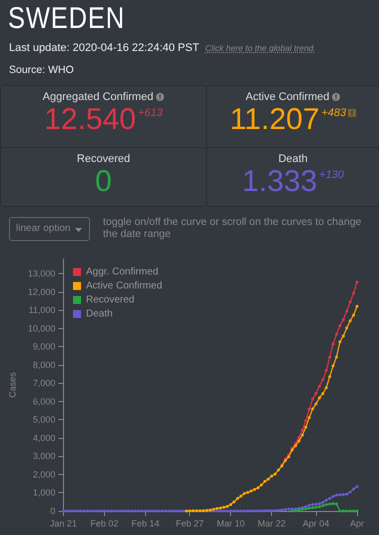 The width and height of the screenshot is (379, 535). I want to click on text: Click here to the global trend., so click(260, 48).